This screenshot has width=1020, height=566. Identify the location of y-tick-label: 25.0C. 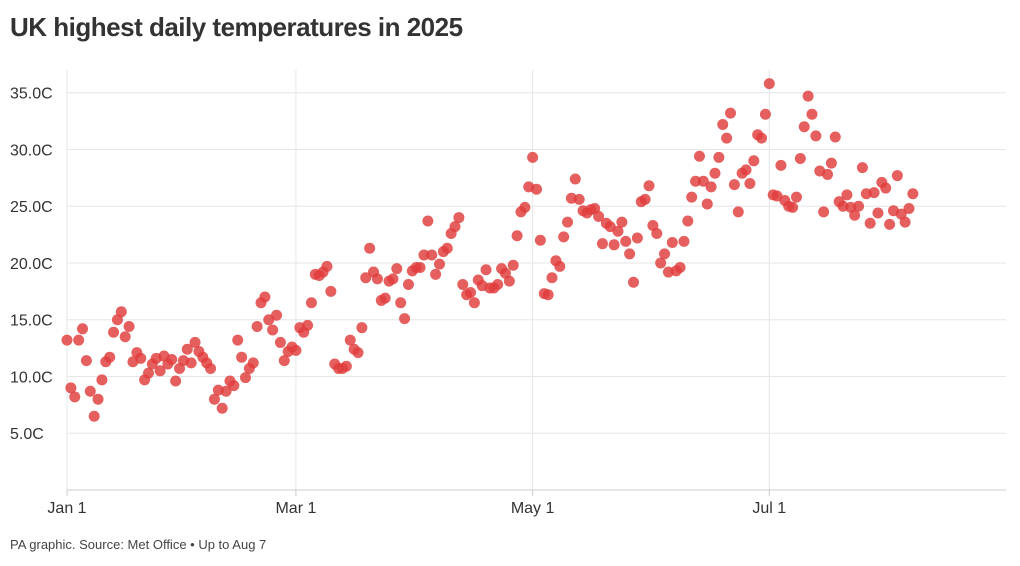
(31, 207).